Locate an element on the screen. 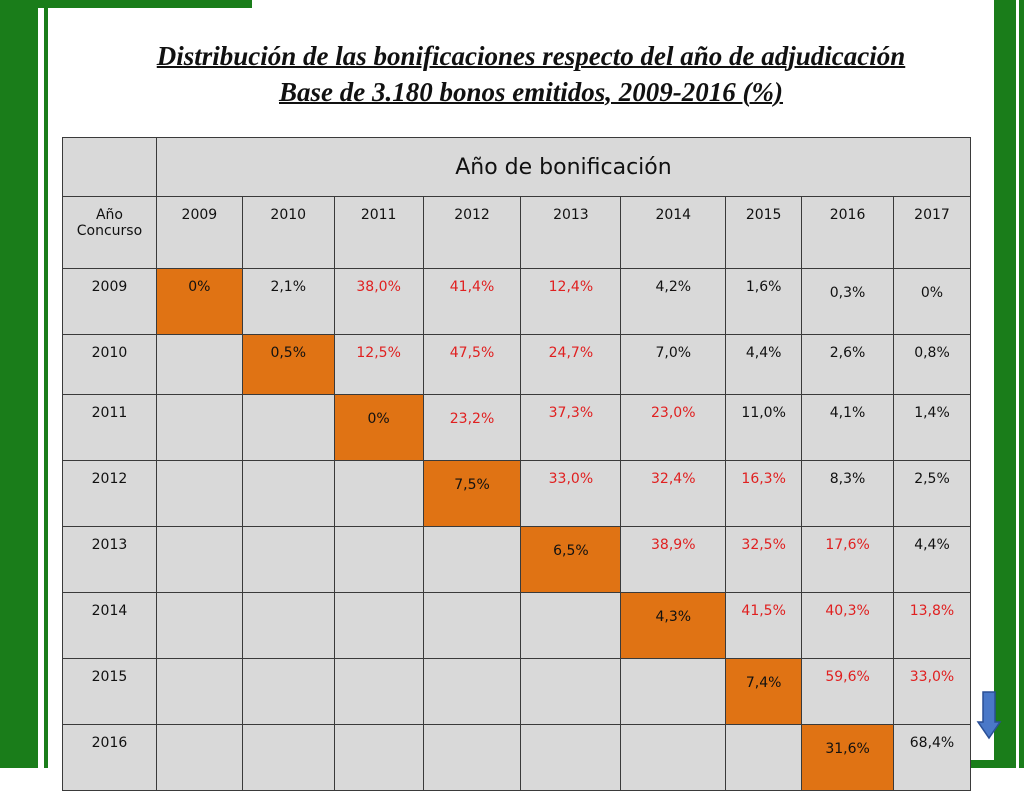 This screenshot has height=791, width=1024. table-row: 2009 0% 2,1% 38,0% 41,4% 12,4% 4,2% 1,6% 0,3% 0% is located at coordinates (516, 301).